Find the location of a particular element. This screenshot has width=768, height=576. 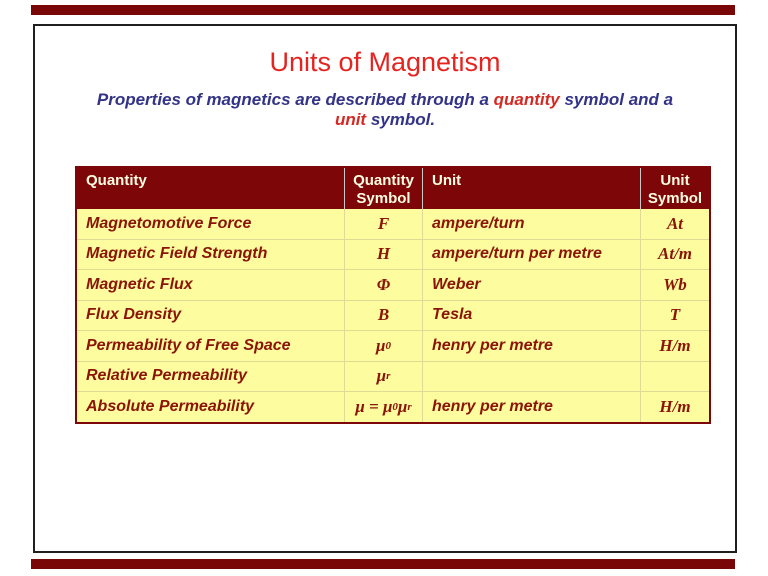

cell-quantity-symbol: F is located at coordinates (383, 224).